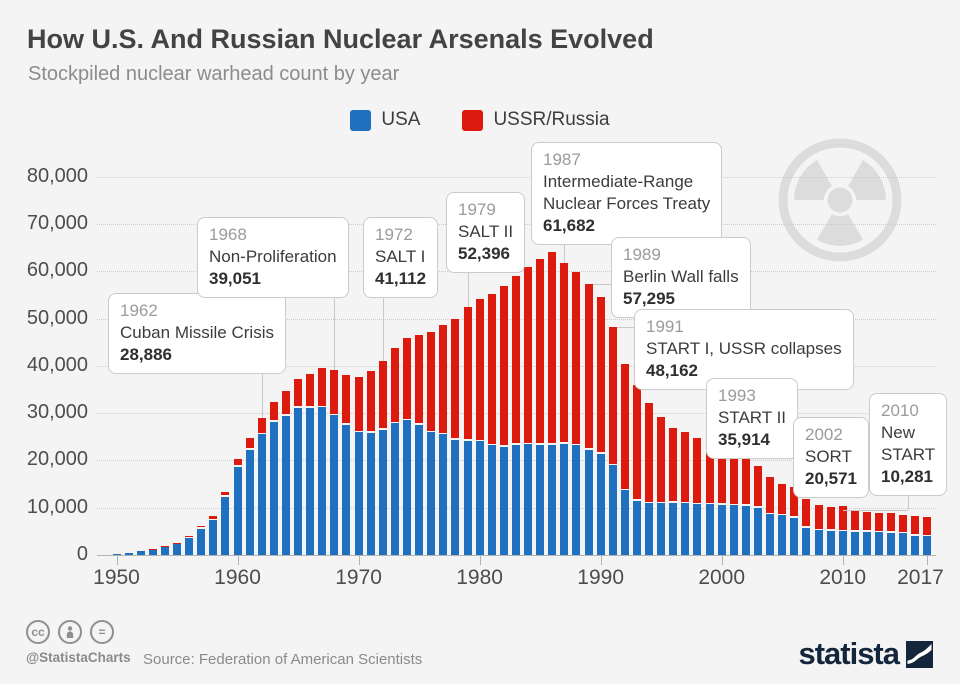  I want to click on y-axis-label: 10,000, so click(57, 506).